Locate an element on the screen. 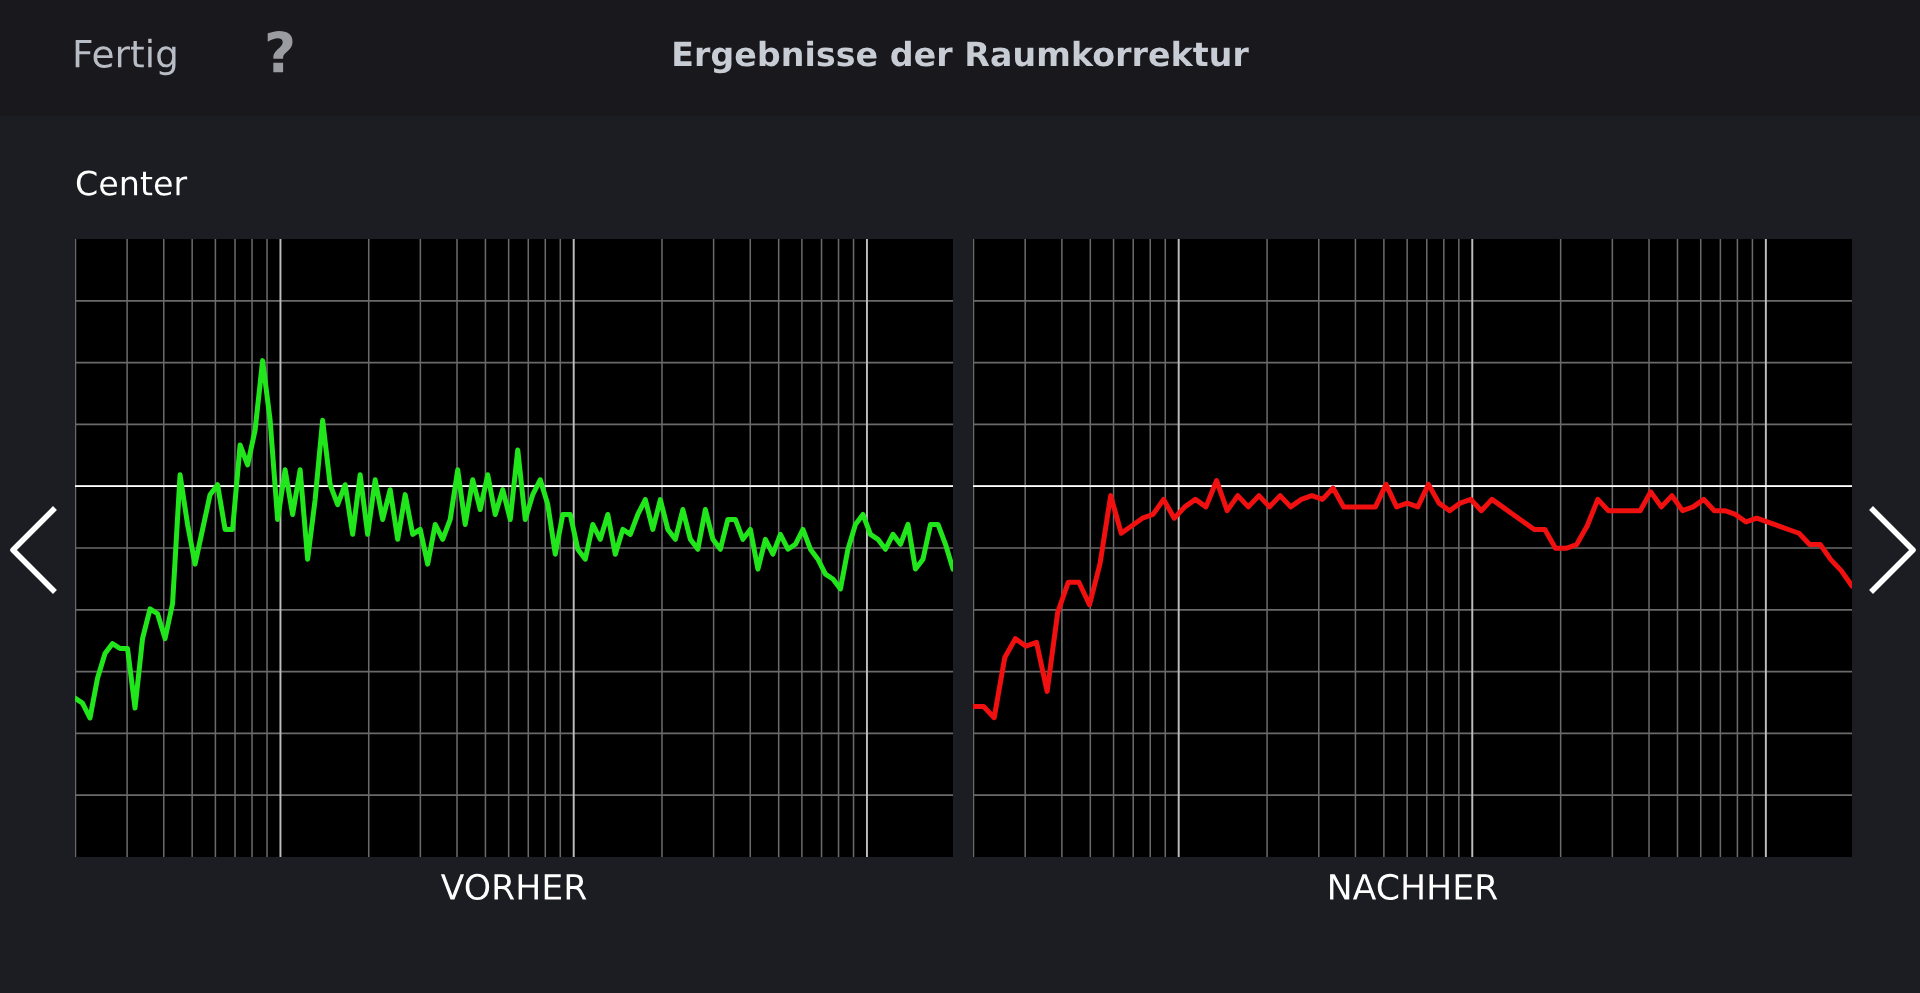 This screenshot has width=1920, height=993. x-axis-title: NACHHER is located at coordinates (1414, 887).